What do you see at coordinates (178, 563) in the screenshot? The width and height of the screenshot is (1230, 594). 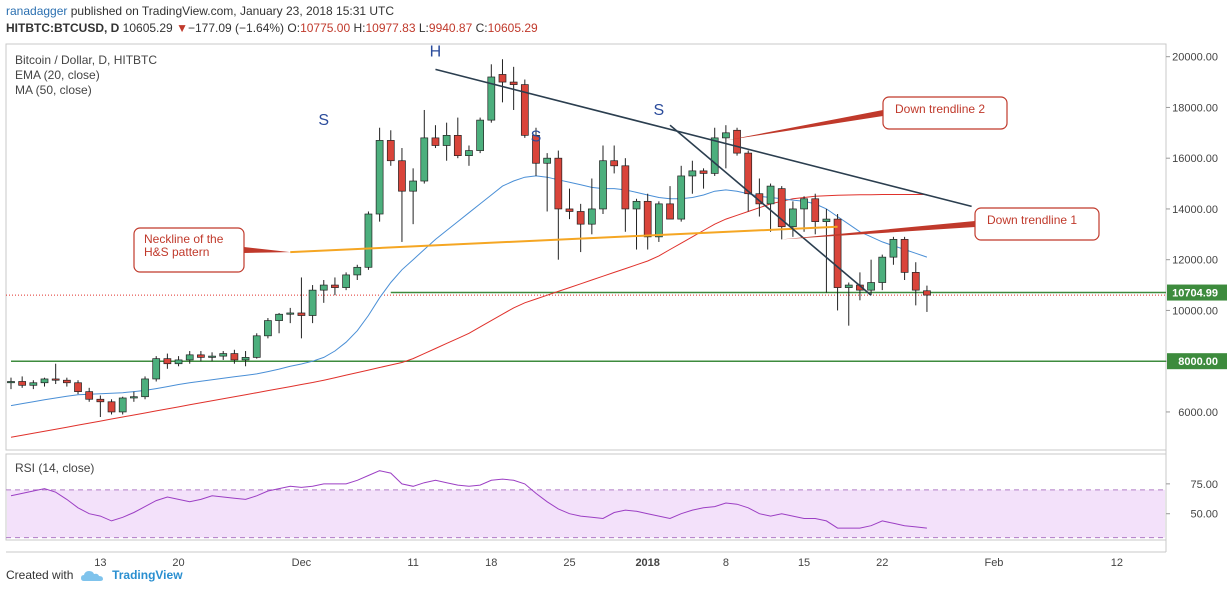 I see `time-tick-label: 20` at bounding box center [178, 563].